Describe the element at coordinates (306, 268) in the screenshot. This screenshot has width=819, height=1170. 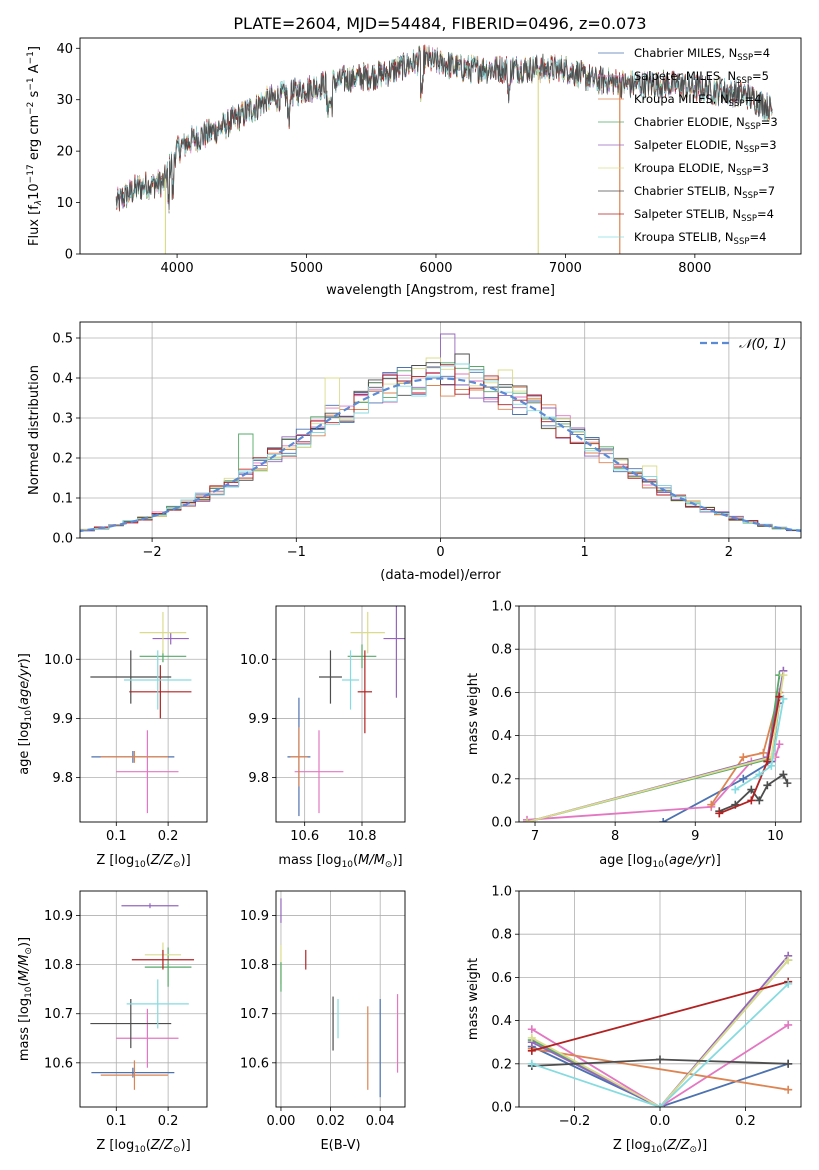
I see `x-tick-label: 5000` at that location.